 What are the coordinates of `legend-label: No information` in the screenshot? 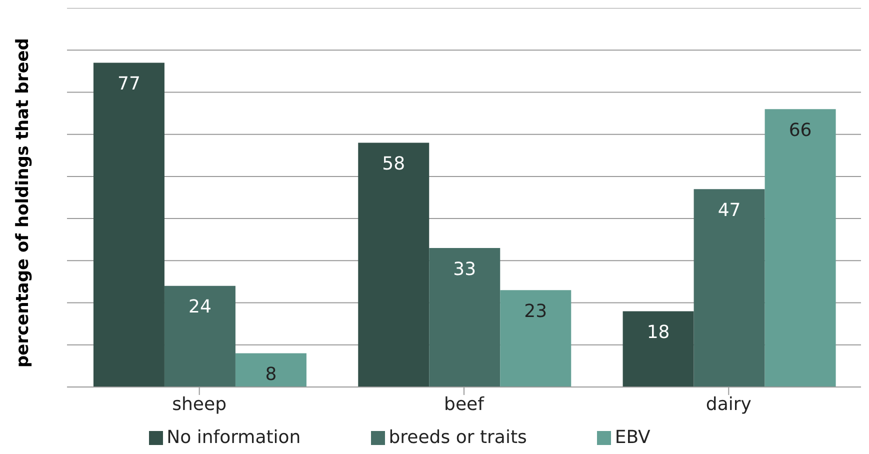 It's located at (233, 437).